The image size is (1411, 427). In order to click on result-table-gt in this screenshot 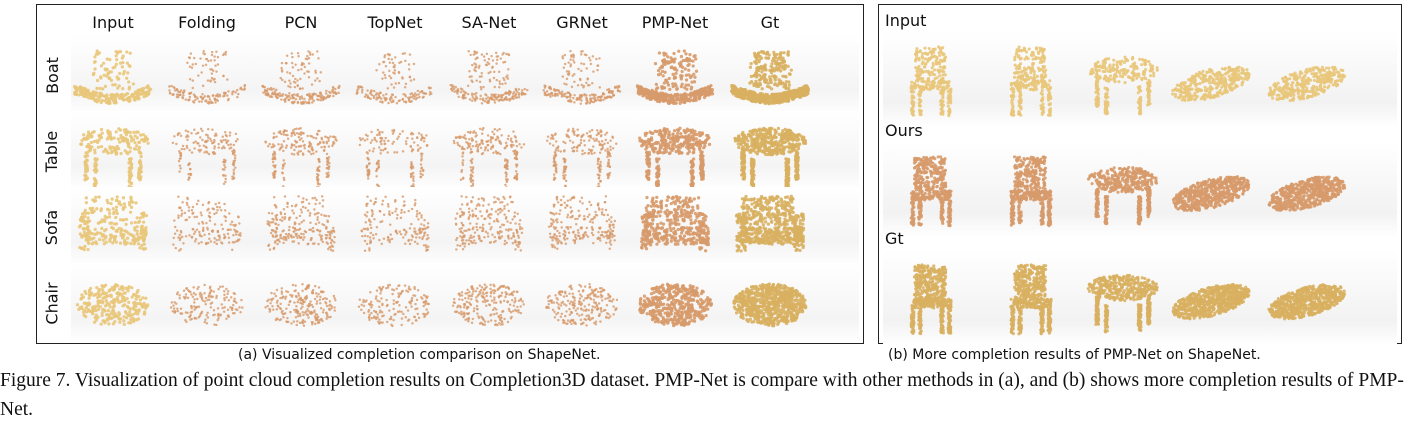, I will do `click(770, 151)`.